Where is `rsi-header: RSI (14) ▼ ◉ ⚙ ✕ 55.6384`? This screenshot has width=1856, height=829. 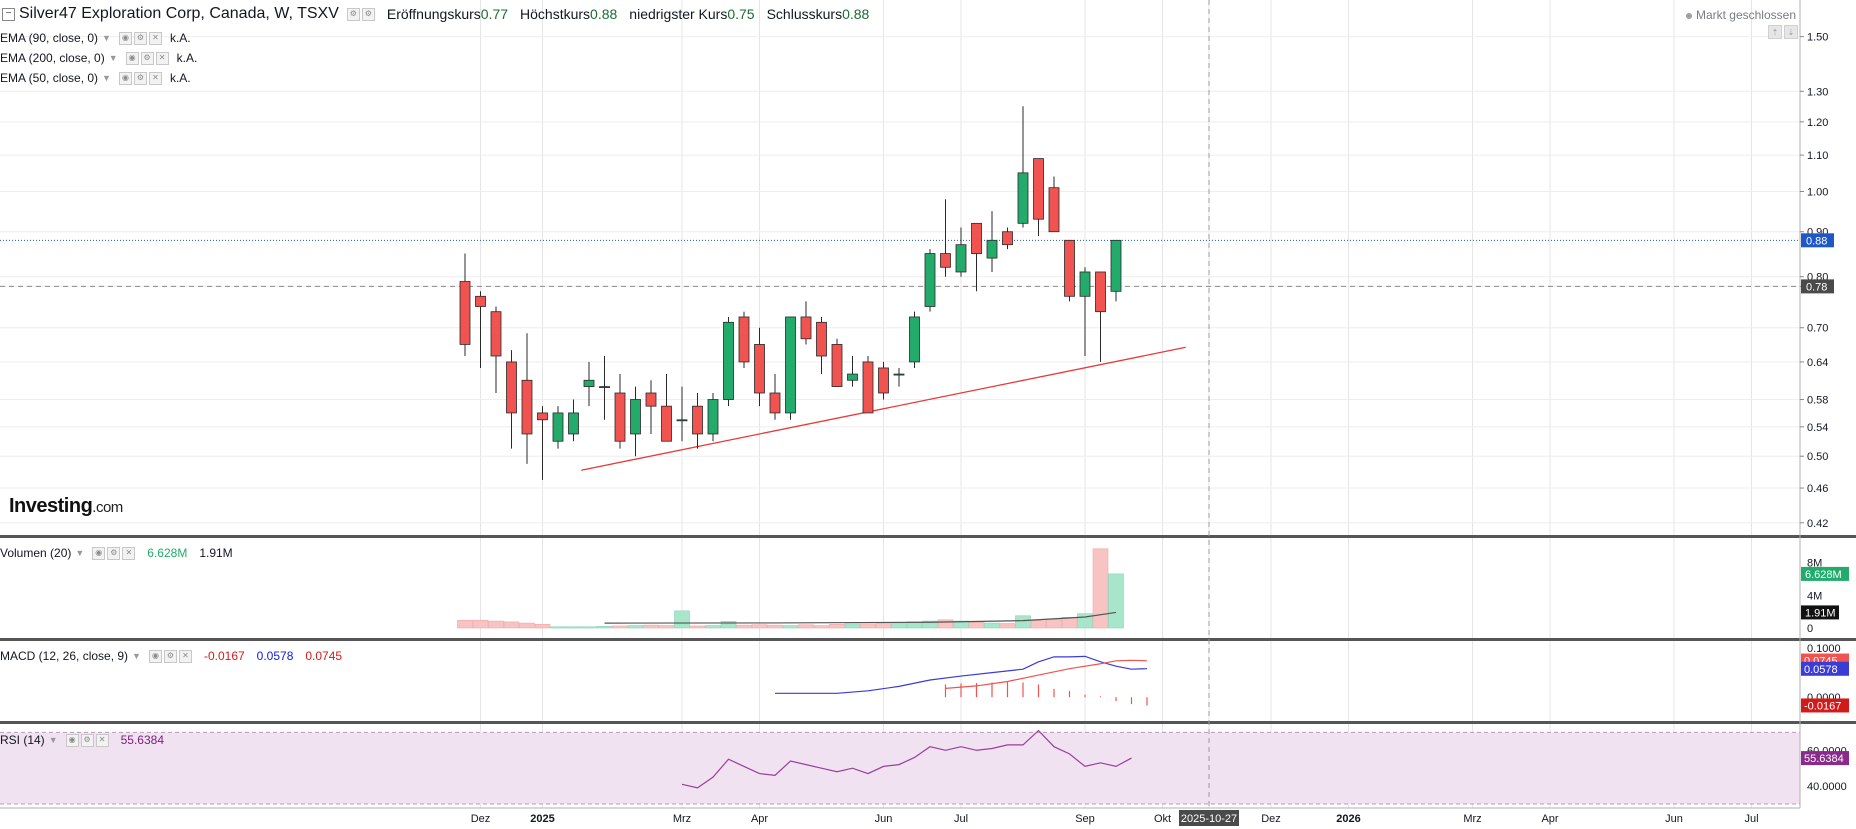 rsi-header: RSI (14) ▼ ◉ ⚙ ✕ 55.6384 is located at coordinates (82, 740).